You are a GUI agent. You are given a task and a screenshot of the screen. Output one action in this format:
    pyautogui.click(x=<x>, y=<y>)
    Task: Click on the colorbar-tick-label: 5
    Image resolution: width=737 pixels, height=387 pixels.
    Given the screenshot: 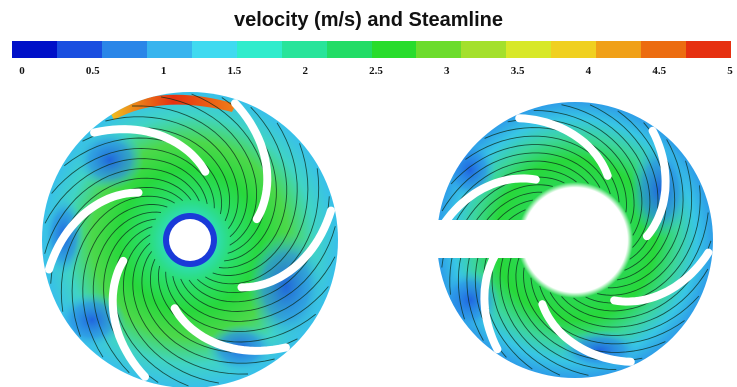 What is the action you would take?
    pyautogui.click(x=730, y=71)
    